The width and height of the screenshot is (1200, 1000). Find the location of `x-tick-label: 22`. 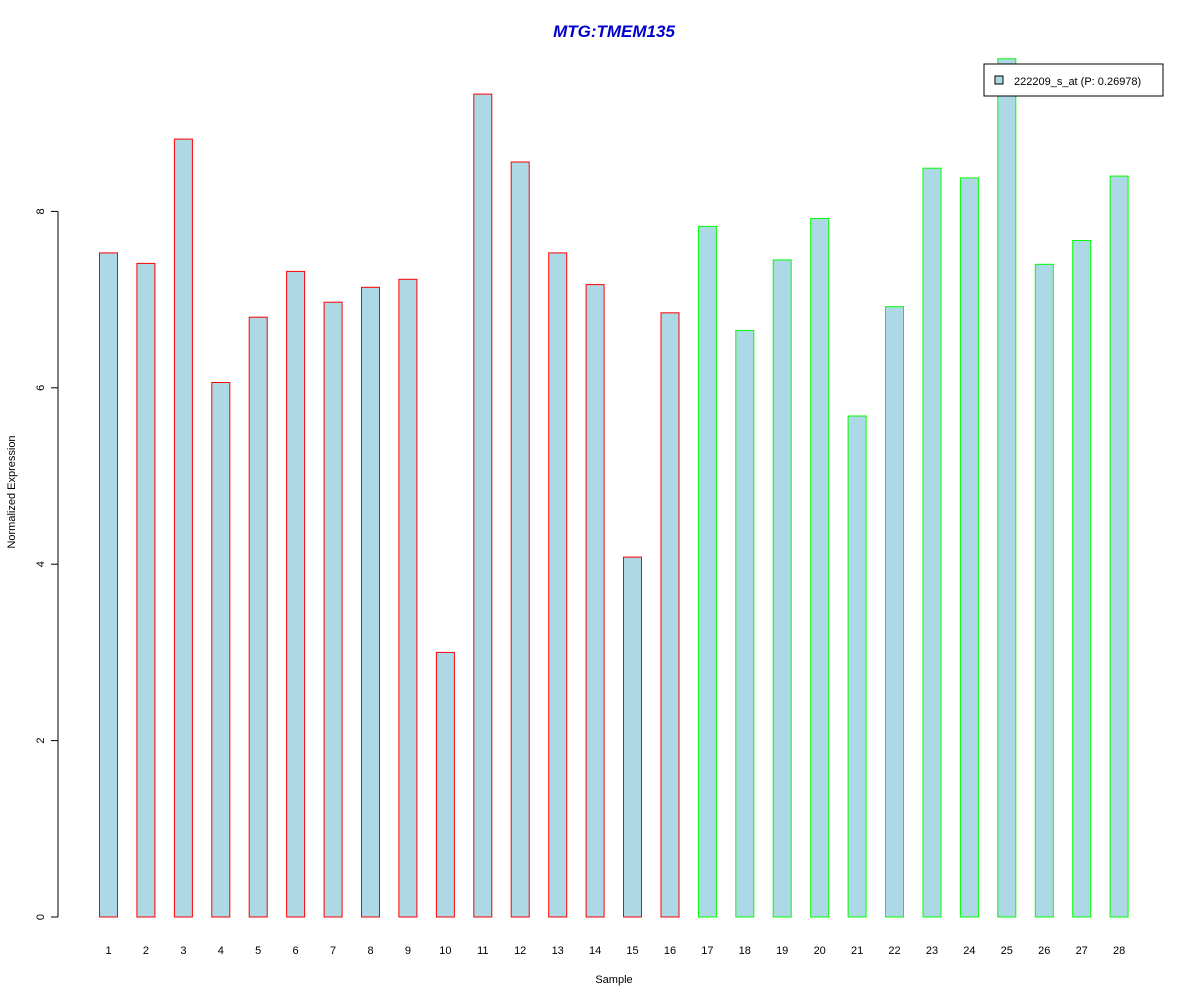

x-tick-label: 22 is located at coordinates (894, 951).